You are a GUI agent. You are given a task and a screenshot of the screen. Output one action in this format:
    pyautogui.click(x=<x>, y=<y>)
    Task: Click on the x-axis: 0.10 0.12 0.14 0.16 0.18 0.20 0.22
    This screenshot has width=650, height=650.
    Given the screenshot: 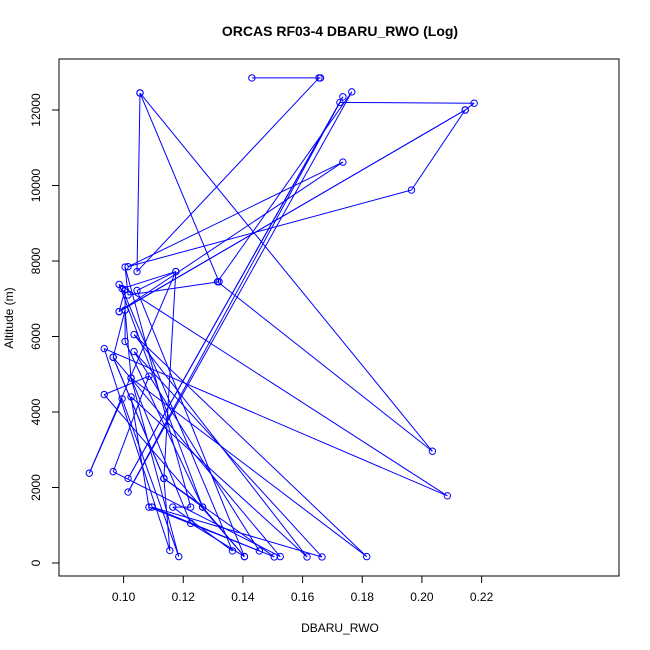 What is the action you would take?
    pyautogui.click(x=303, y=590)
    